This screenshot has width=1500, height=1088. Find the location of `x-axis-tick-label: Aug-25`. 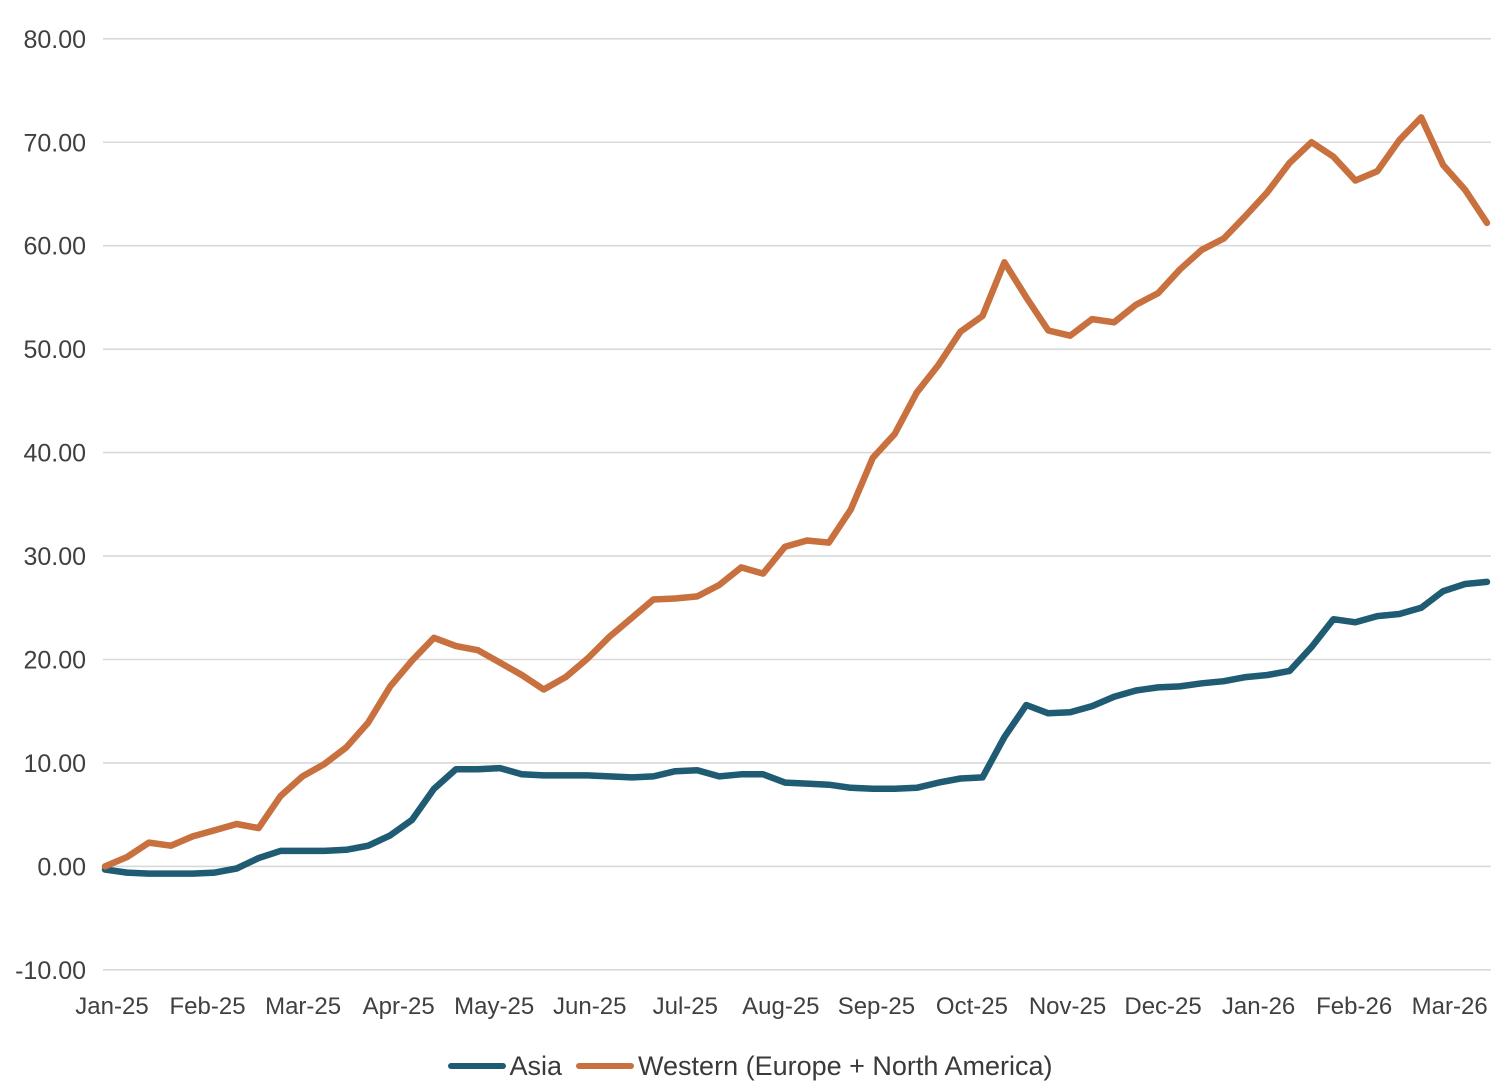

x-axis-tick-label: Aug-25 is located at coordinates (780, 1006).